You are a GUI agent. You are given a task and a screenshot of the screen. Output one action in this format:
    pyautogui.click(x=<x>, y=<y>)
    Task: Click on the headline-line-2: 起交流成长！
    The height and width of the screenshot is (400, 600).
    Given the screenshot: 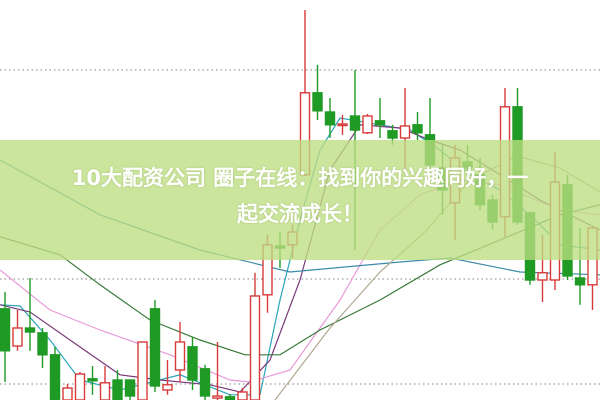 What is the action you would take?
    pyautogui.click(x=300, y=214)
    